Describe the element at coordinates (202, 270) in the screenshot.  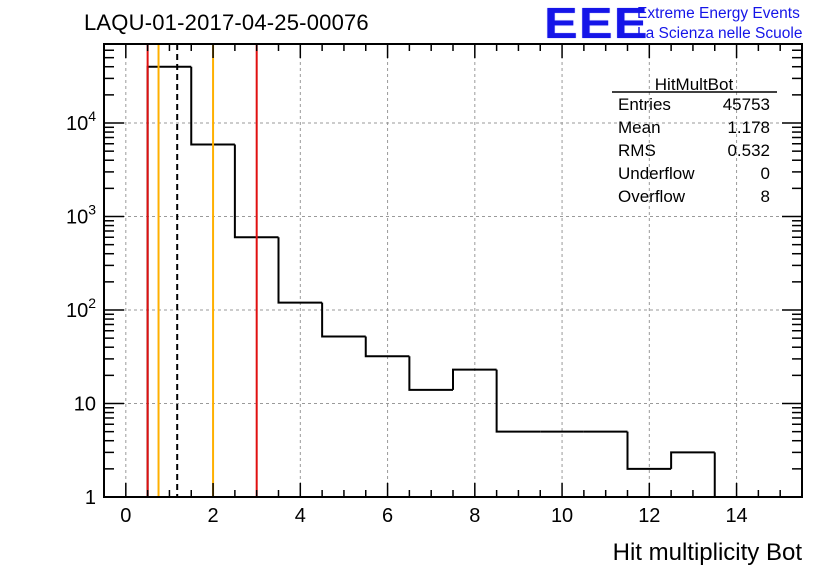
I see `marker-lines` at that location.